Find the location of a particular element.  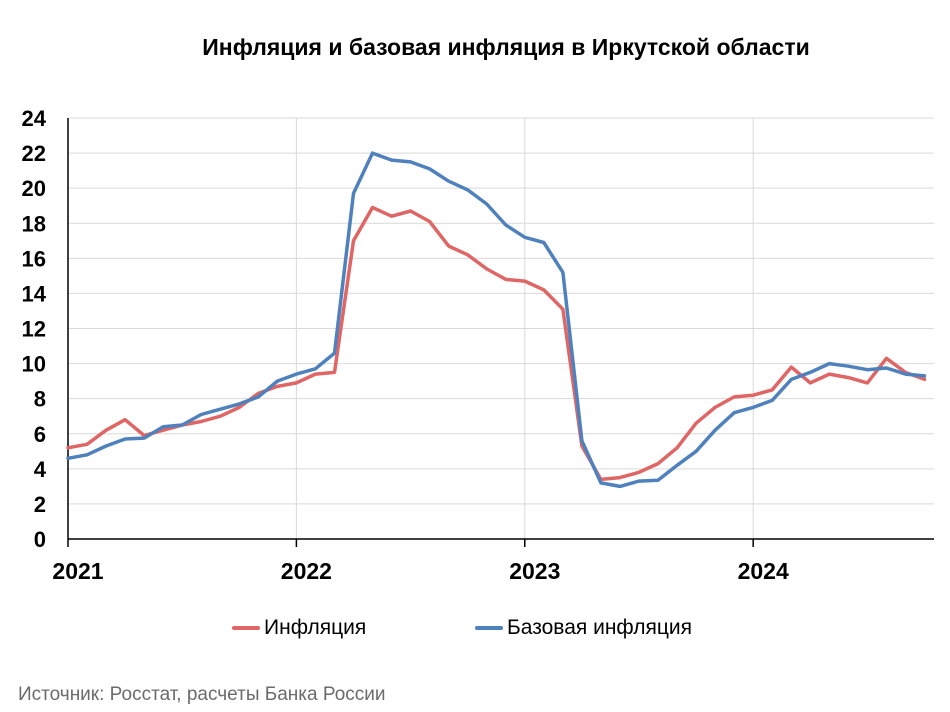

y-tick-label: 8 is located at coordinates (40, 399).